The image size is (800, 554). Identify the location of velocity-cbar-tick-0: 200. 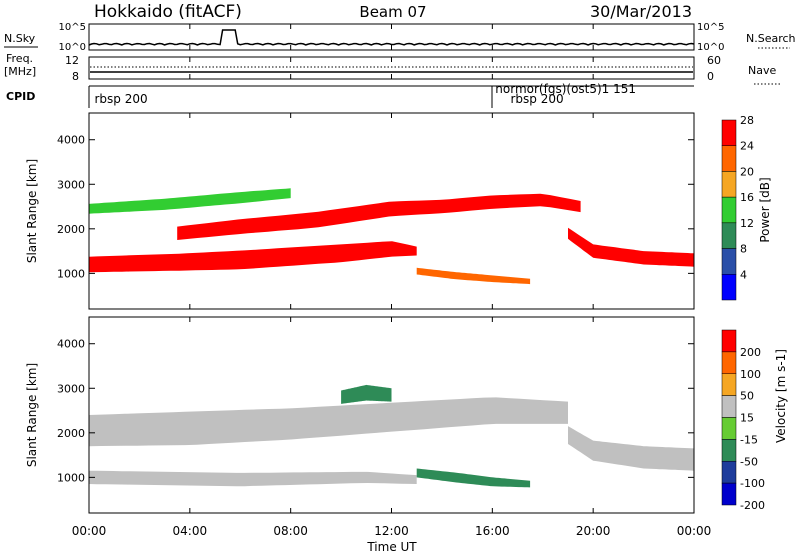
(750, 352).